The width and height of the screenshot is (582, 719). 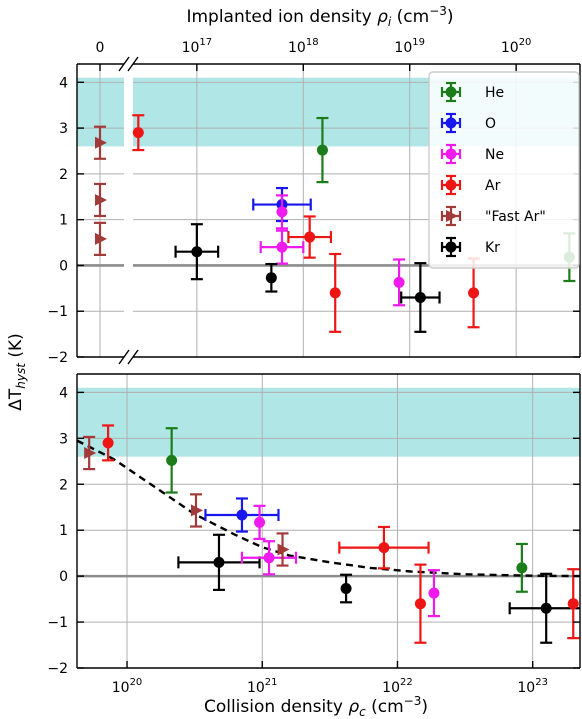 I want to click on legend-label: Ne, so click(x=494, y=155).